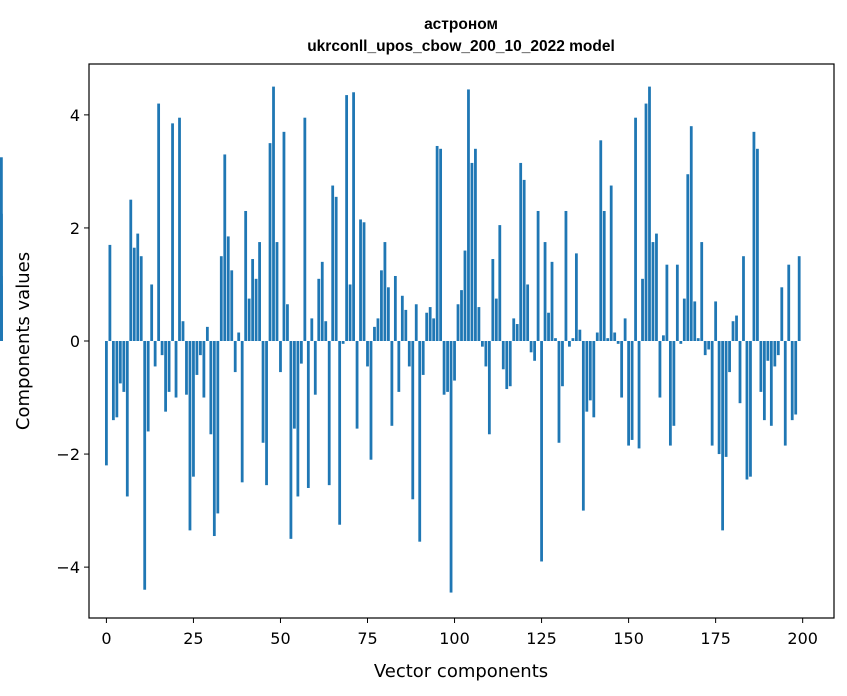 The width and height of the screenshot is (847, 696). What do you see at coordinates (193, 638) in the screenshot?
I see `x-tick-label: 25` at bounding box center [193, 638].